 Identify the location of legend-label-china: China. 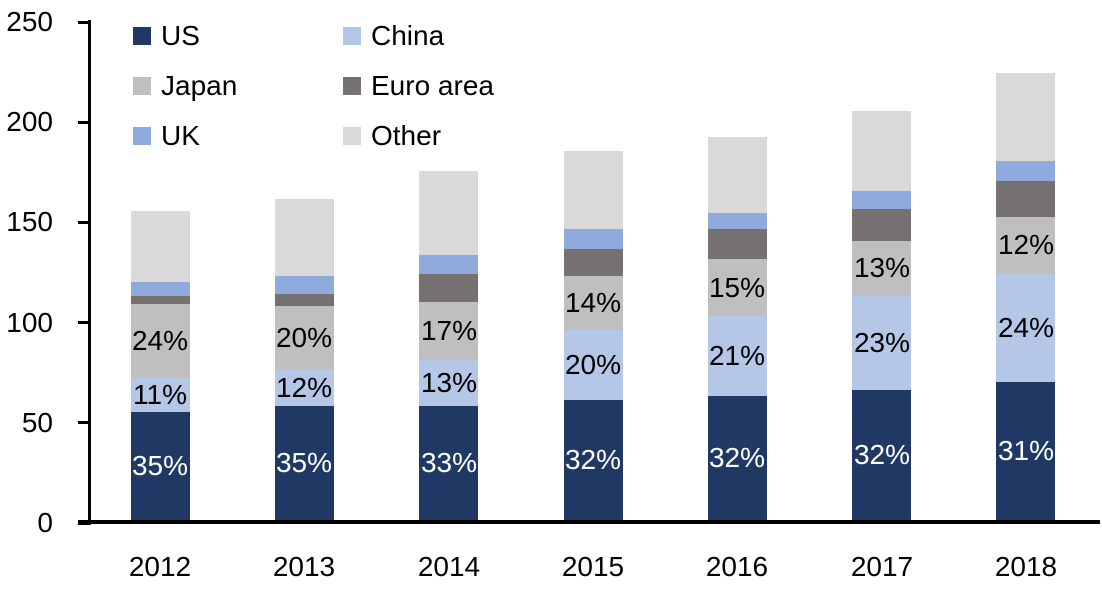
(408, 35).